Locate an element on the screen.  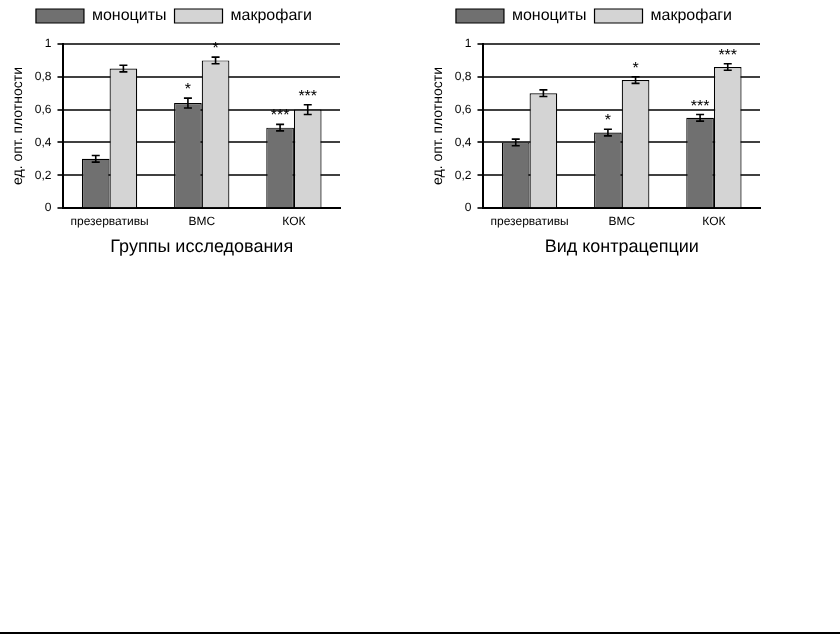
x-axis-title: Группы исследования is located at coordinates (202, 246).